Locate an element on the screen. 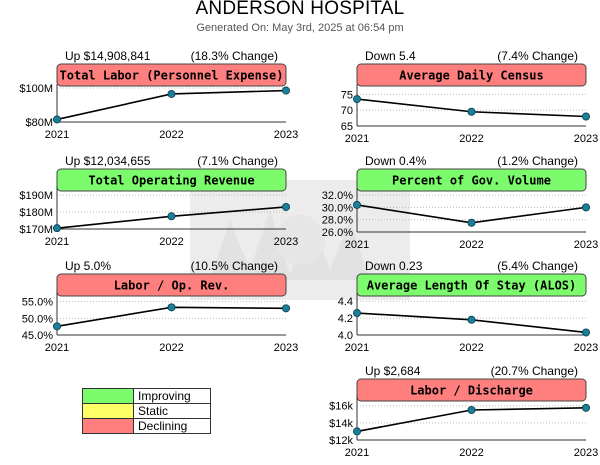 Image resolution: width=600 pixels, height=465 pixels. legend: Improving Static Declining is located at coordinates (146, 411).